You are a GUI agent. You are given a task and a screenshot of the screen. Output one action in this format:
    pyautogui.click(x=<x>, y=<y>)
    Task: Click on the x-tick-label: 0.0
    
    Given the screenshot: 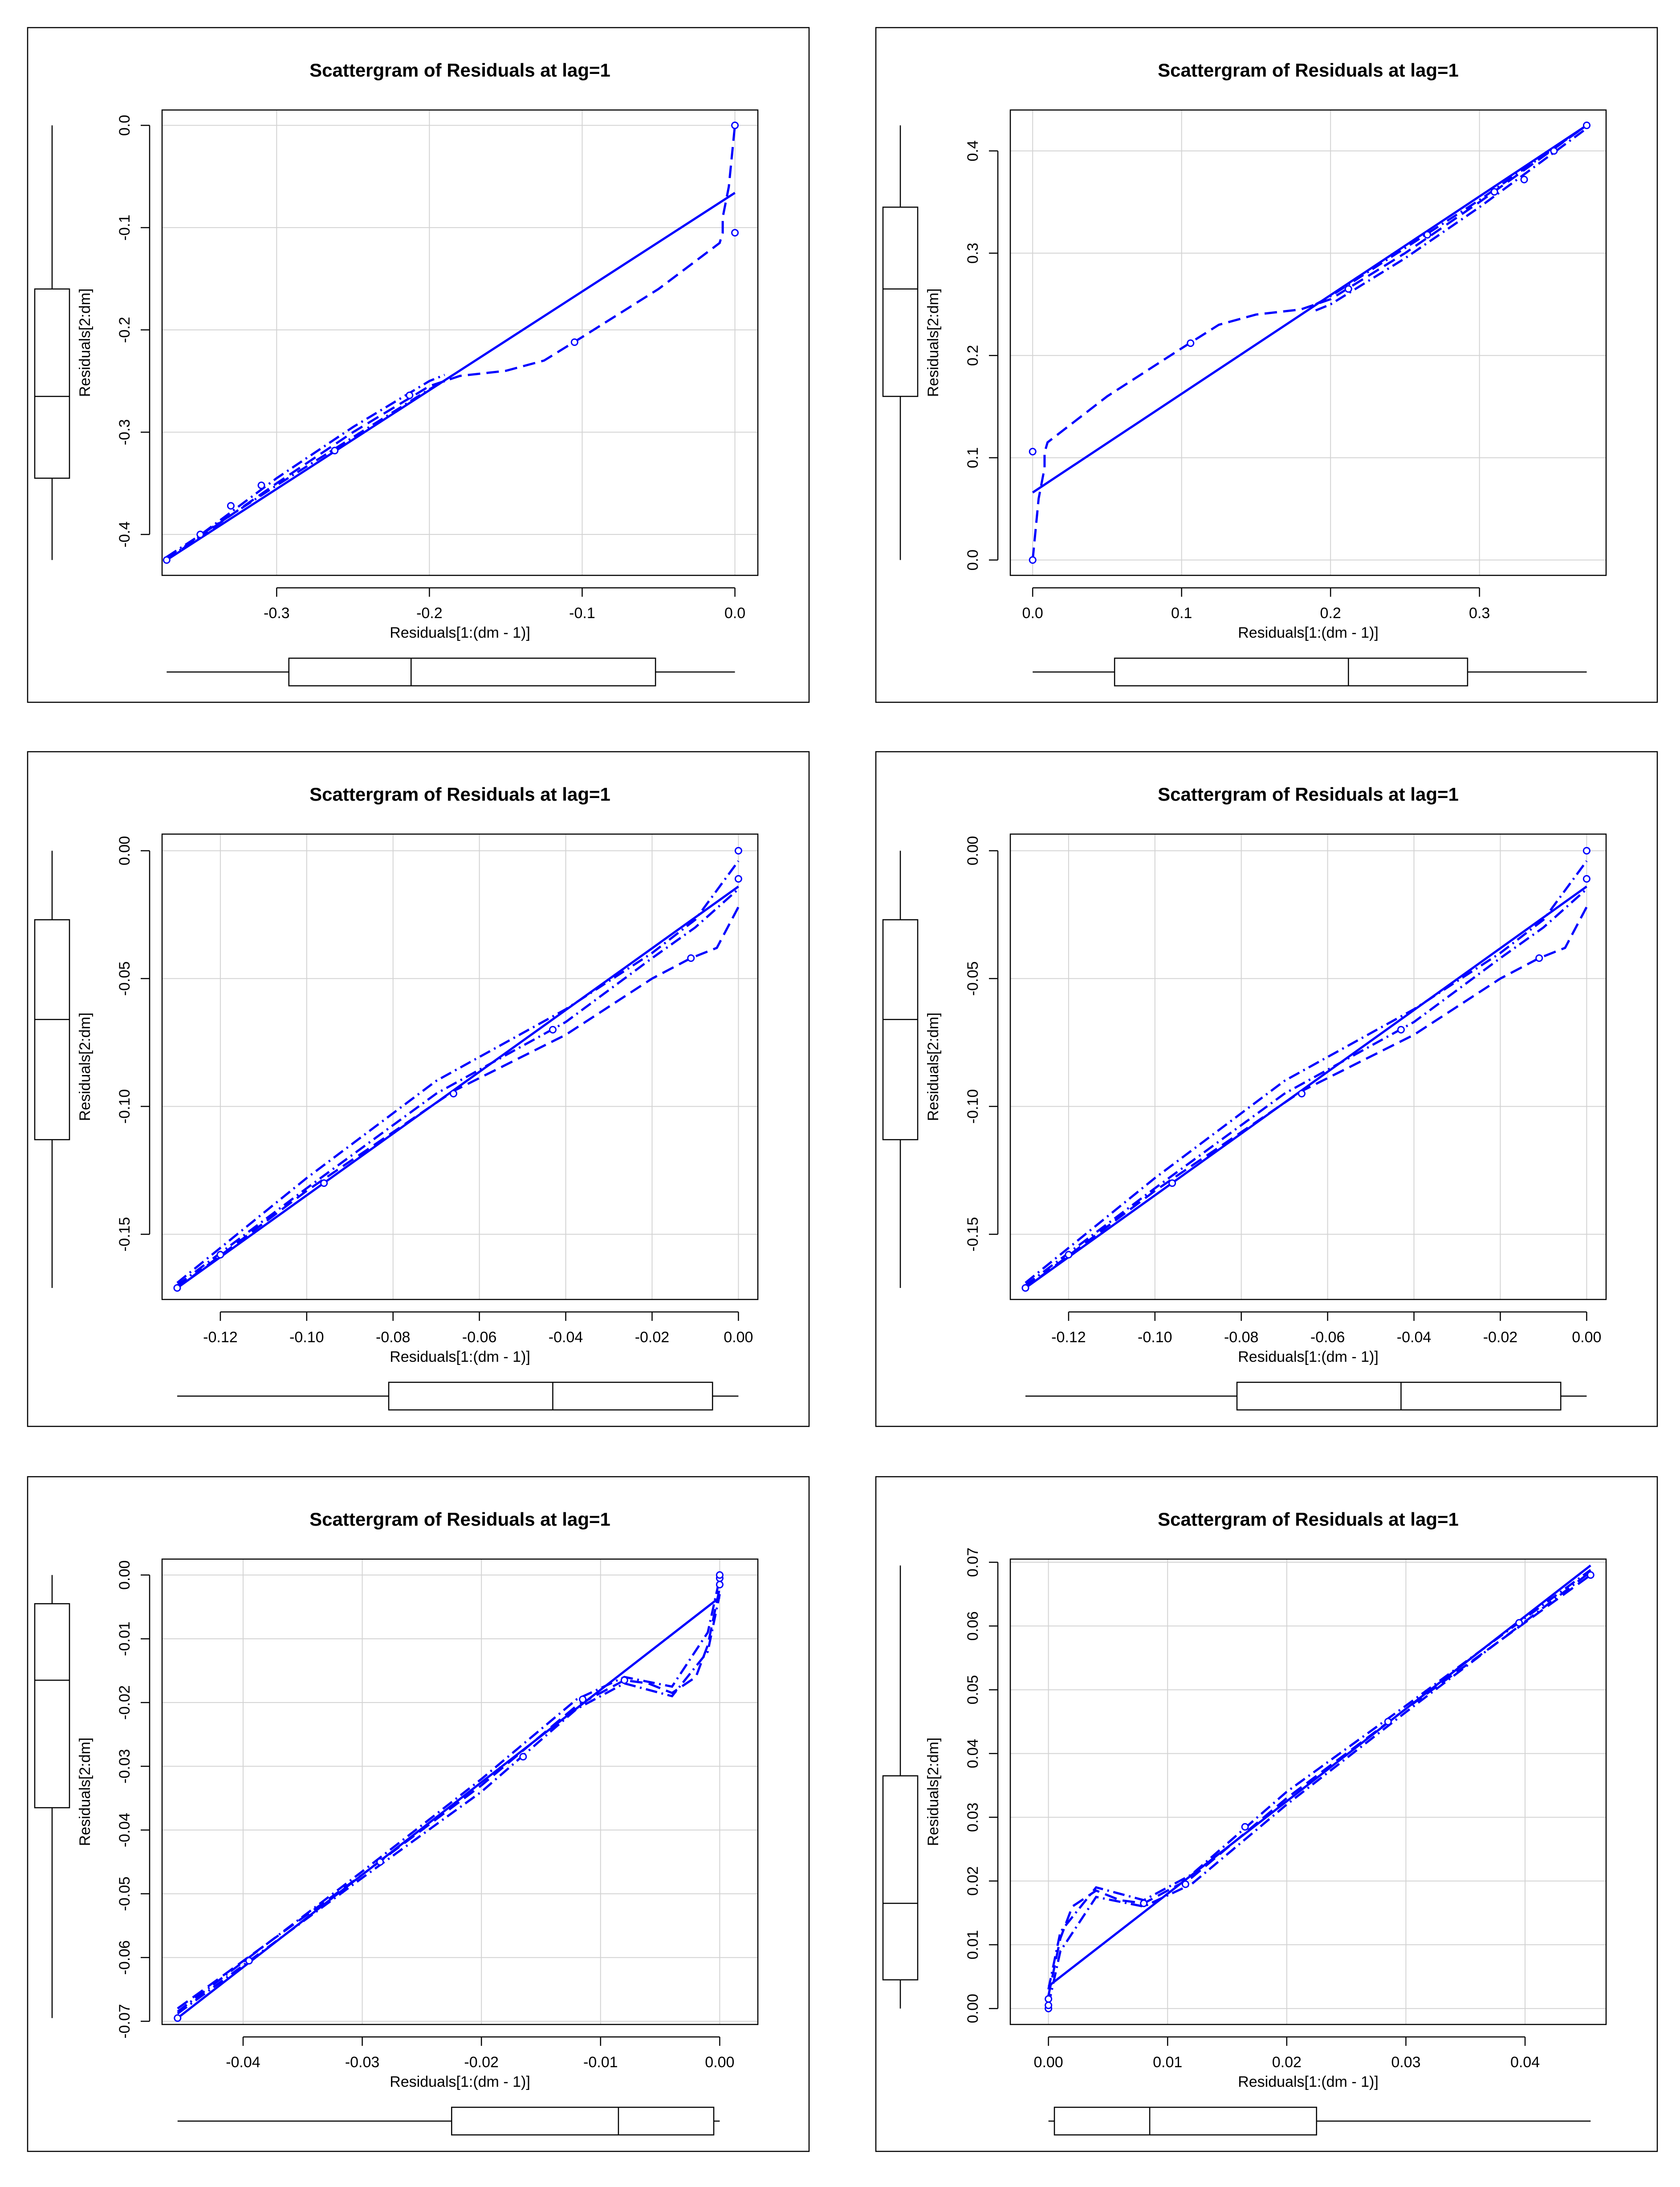 What is the action you would take?
    pyautogui.click(x=1032, y=613)
    